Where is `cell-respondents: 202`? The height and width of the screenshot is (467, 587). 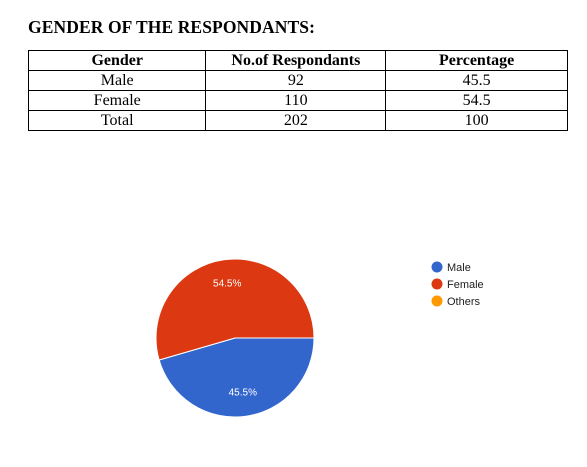 cell-respondents: 202 is located at coordinates (296, 120).